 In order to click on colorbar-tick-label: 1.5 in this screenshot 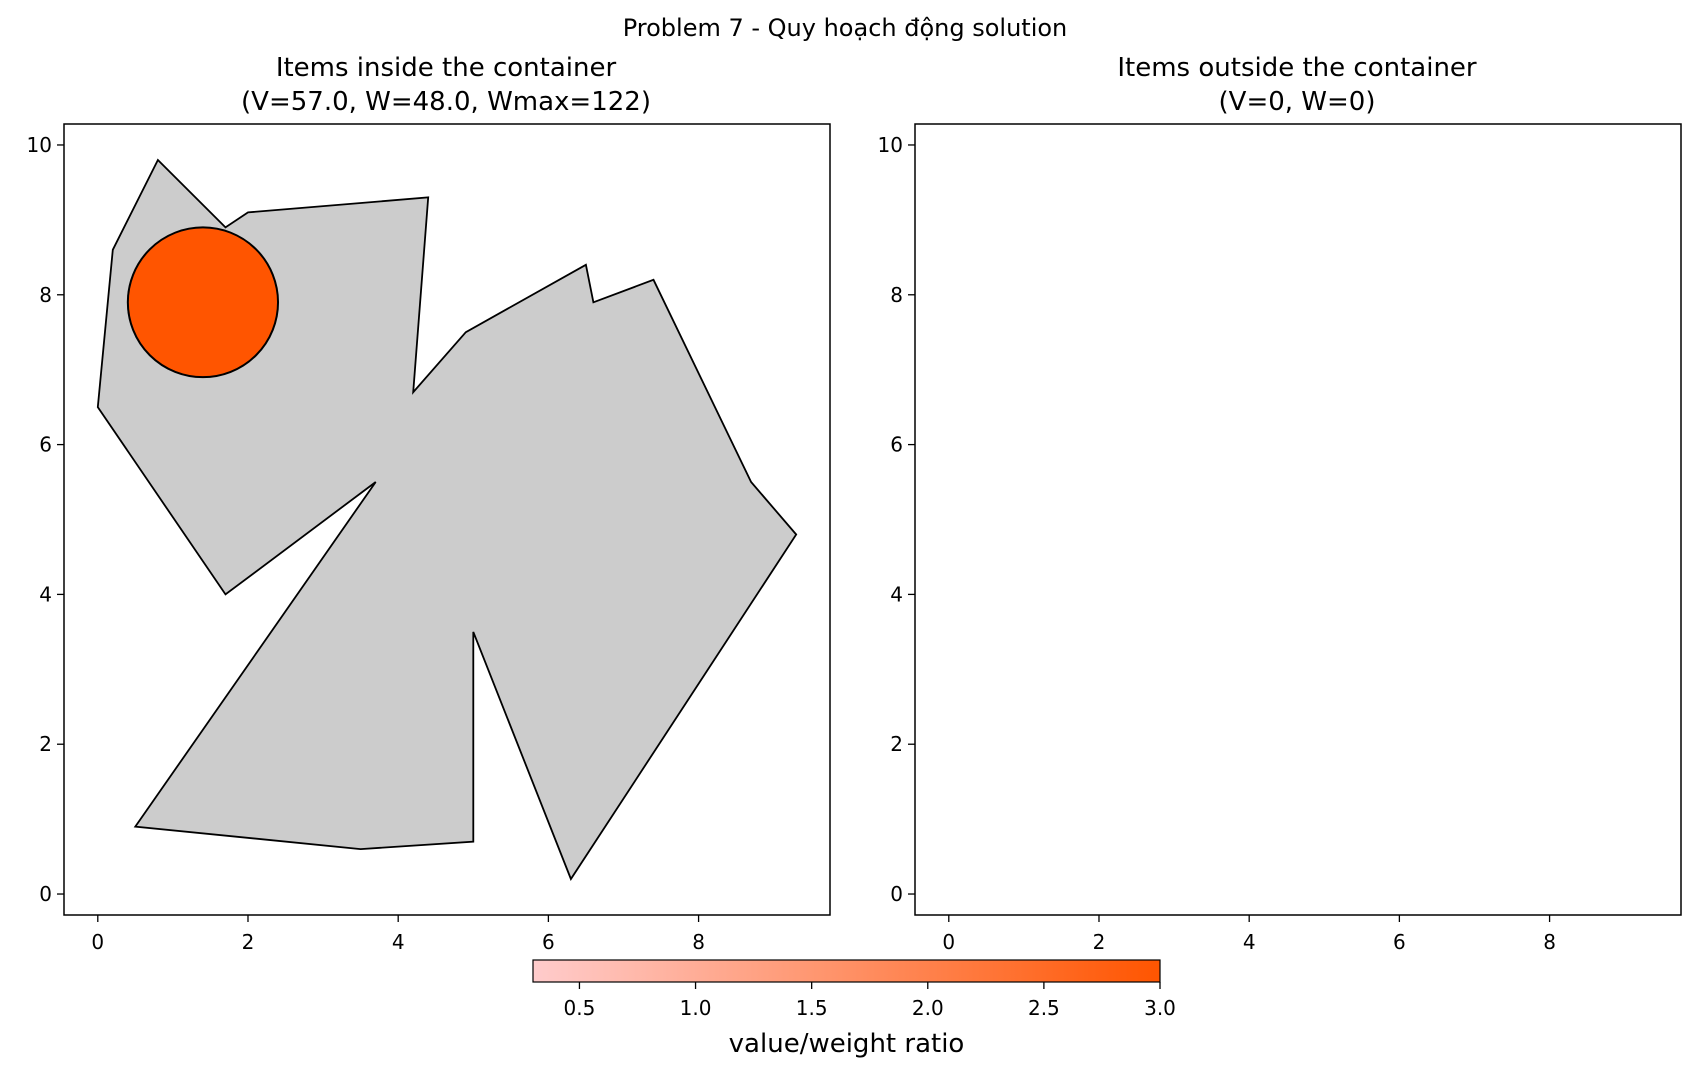, I will do `click(812, 1008)`.